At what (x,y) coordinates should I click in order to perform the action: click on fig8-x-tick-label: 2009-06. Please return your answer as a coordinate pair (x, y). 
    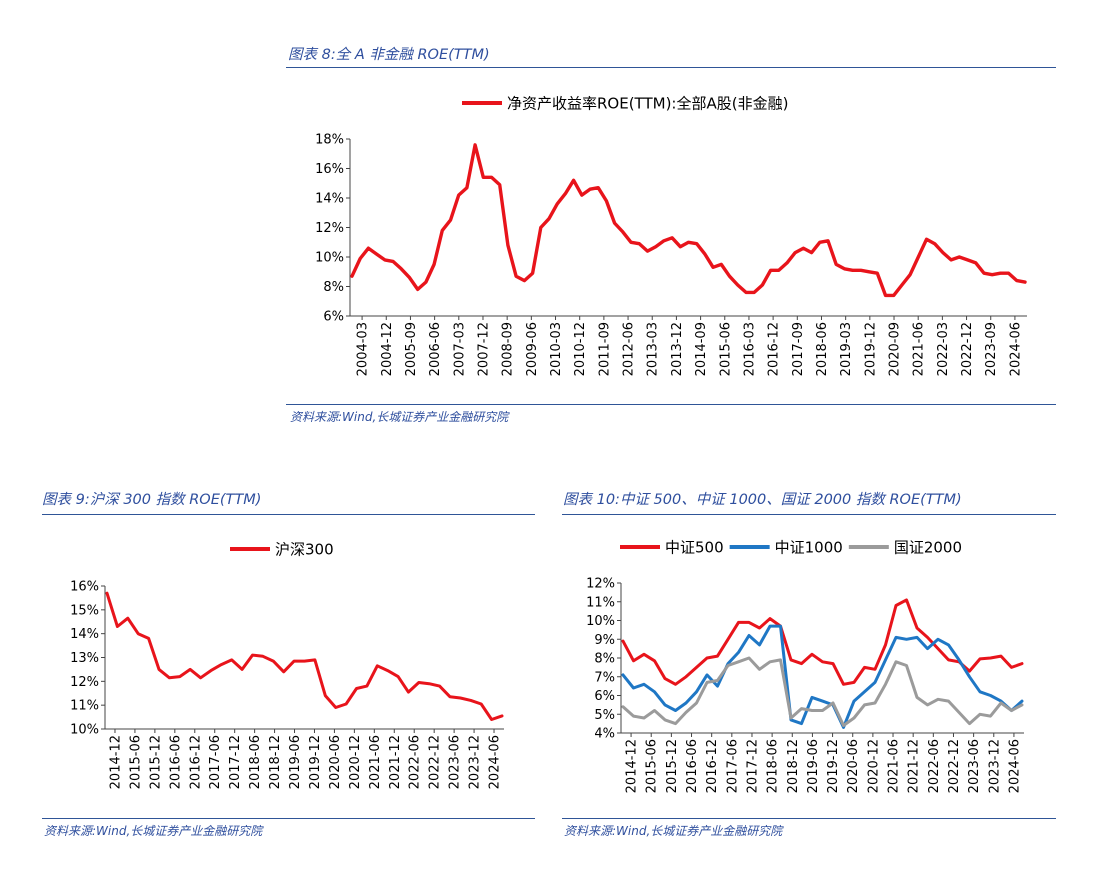
    Looking at the image, I should click on (532, 349).